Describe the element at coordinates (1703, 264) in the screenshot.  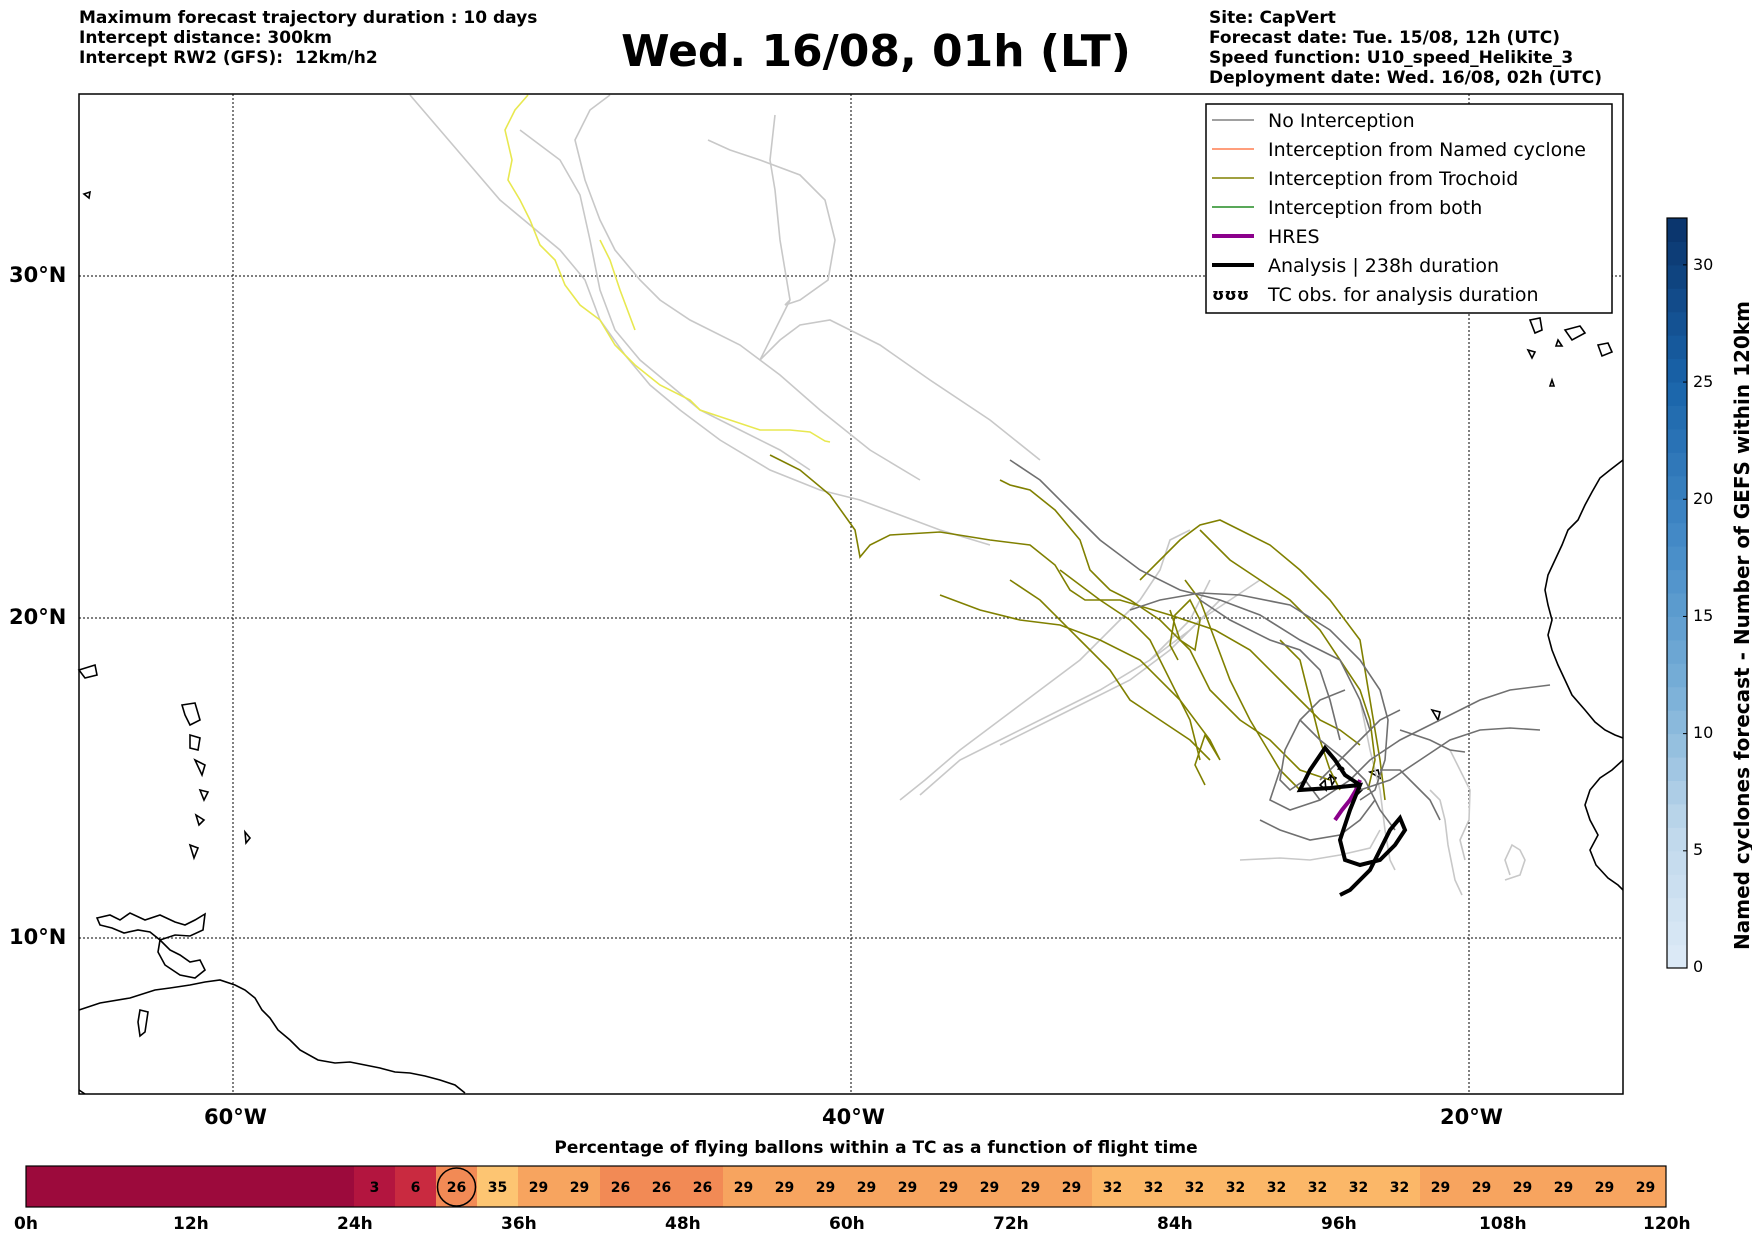
I see `colorbar-tick-30: 30` at that location.